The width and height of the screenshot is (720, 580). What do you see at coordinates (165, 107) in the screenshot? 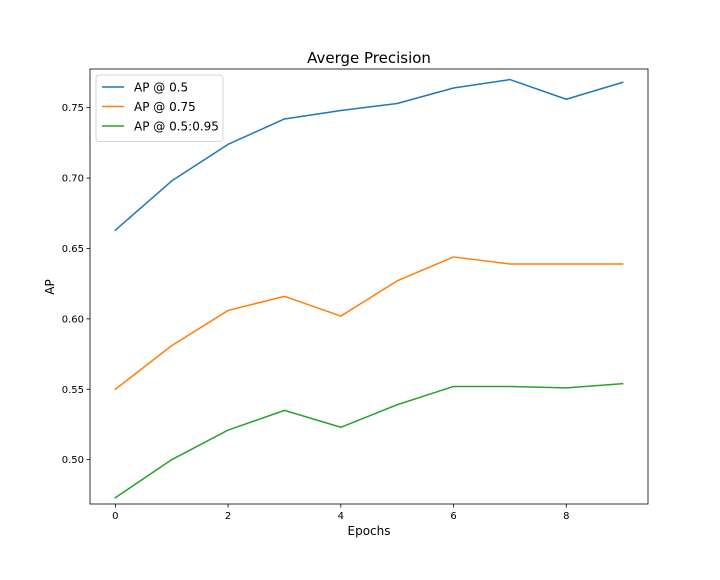
I see `legend-label-2: AP @ 0.75` at bounding box center [165, 107].